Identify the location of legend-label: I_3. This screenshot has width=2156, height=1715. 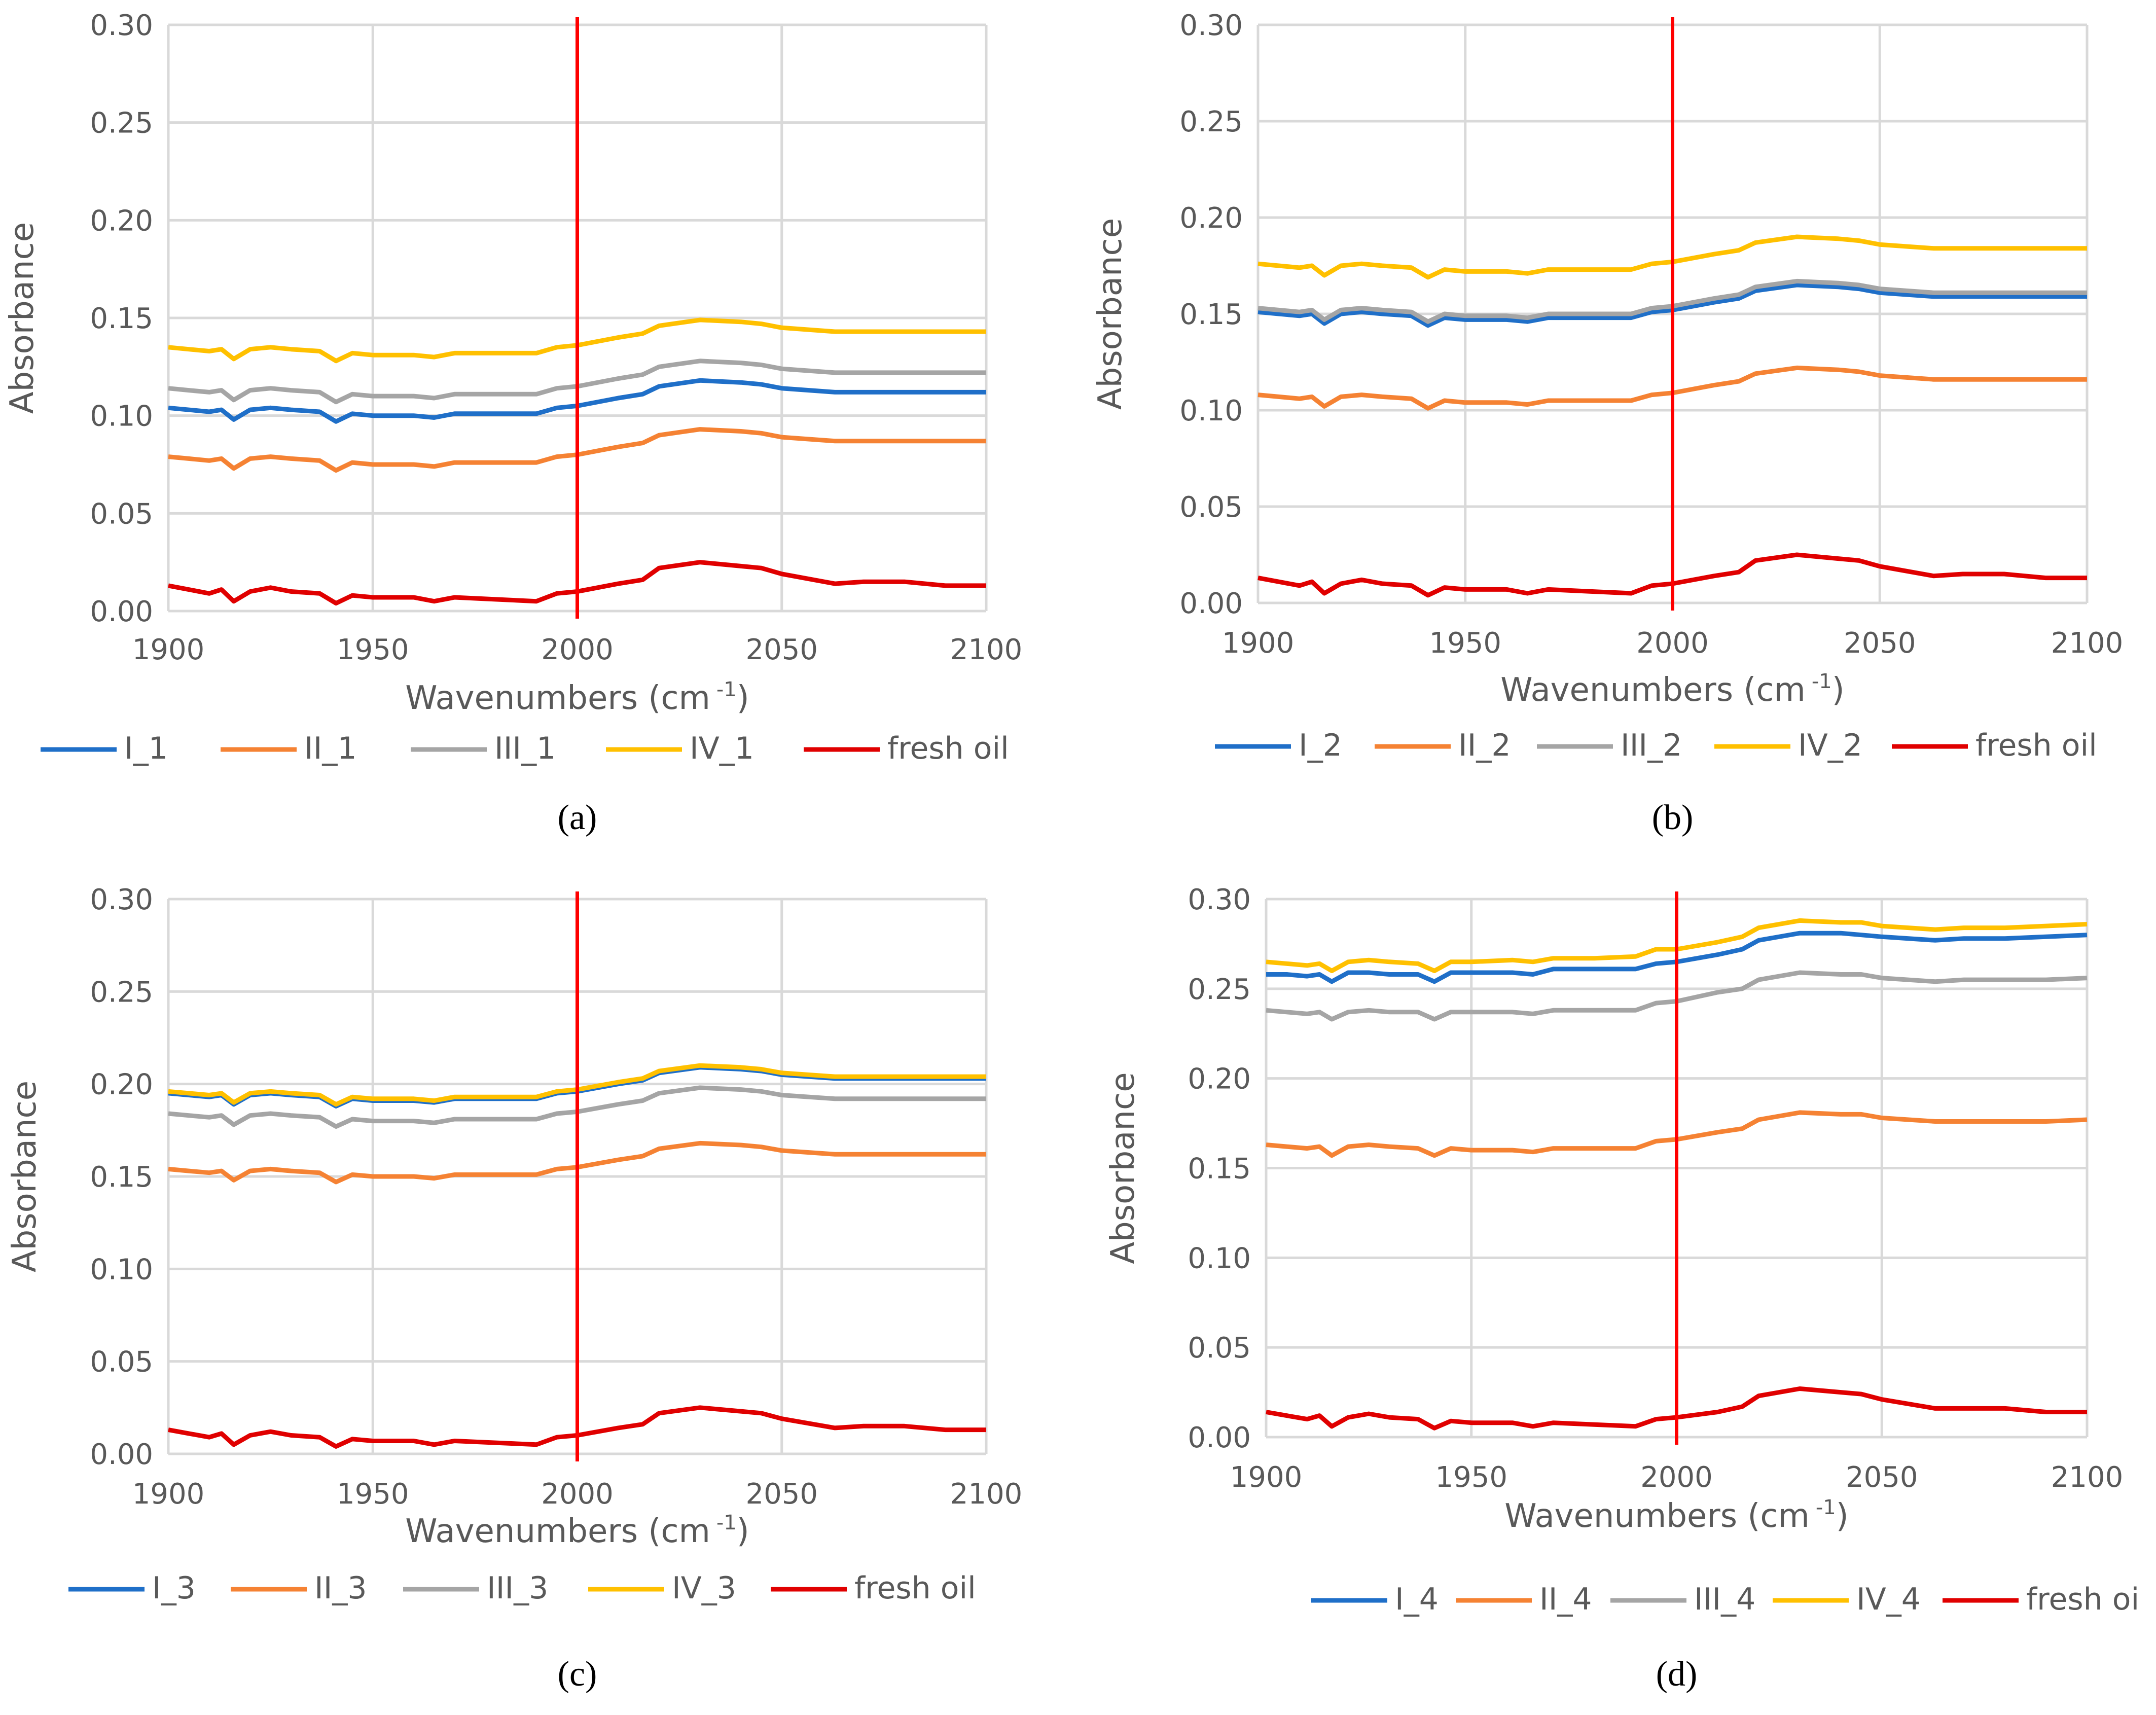
(174, 1588).